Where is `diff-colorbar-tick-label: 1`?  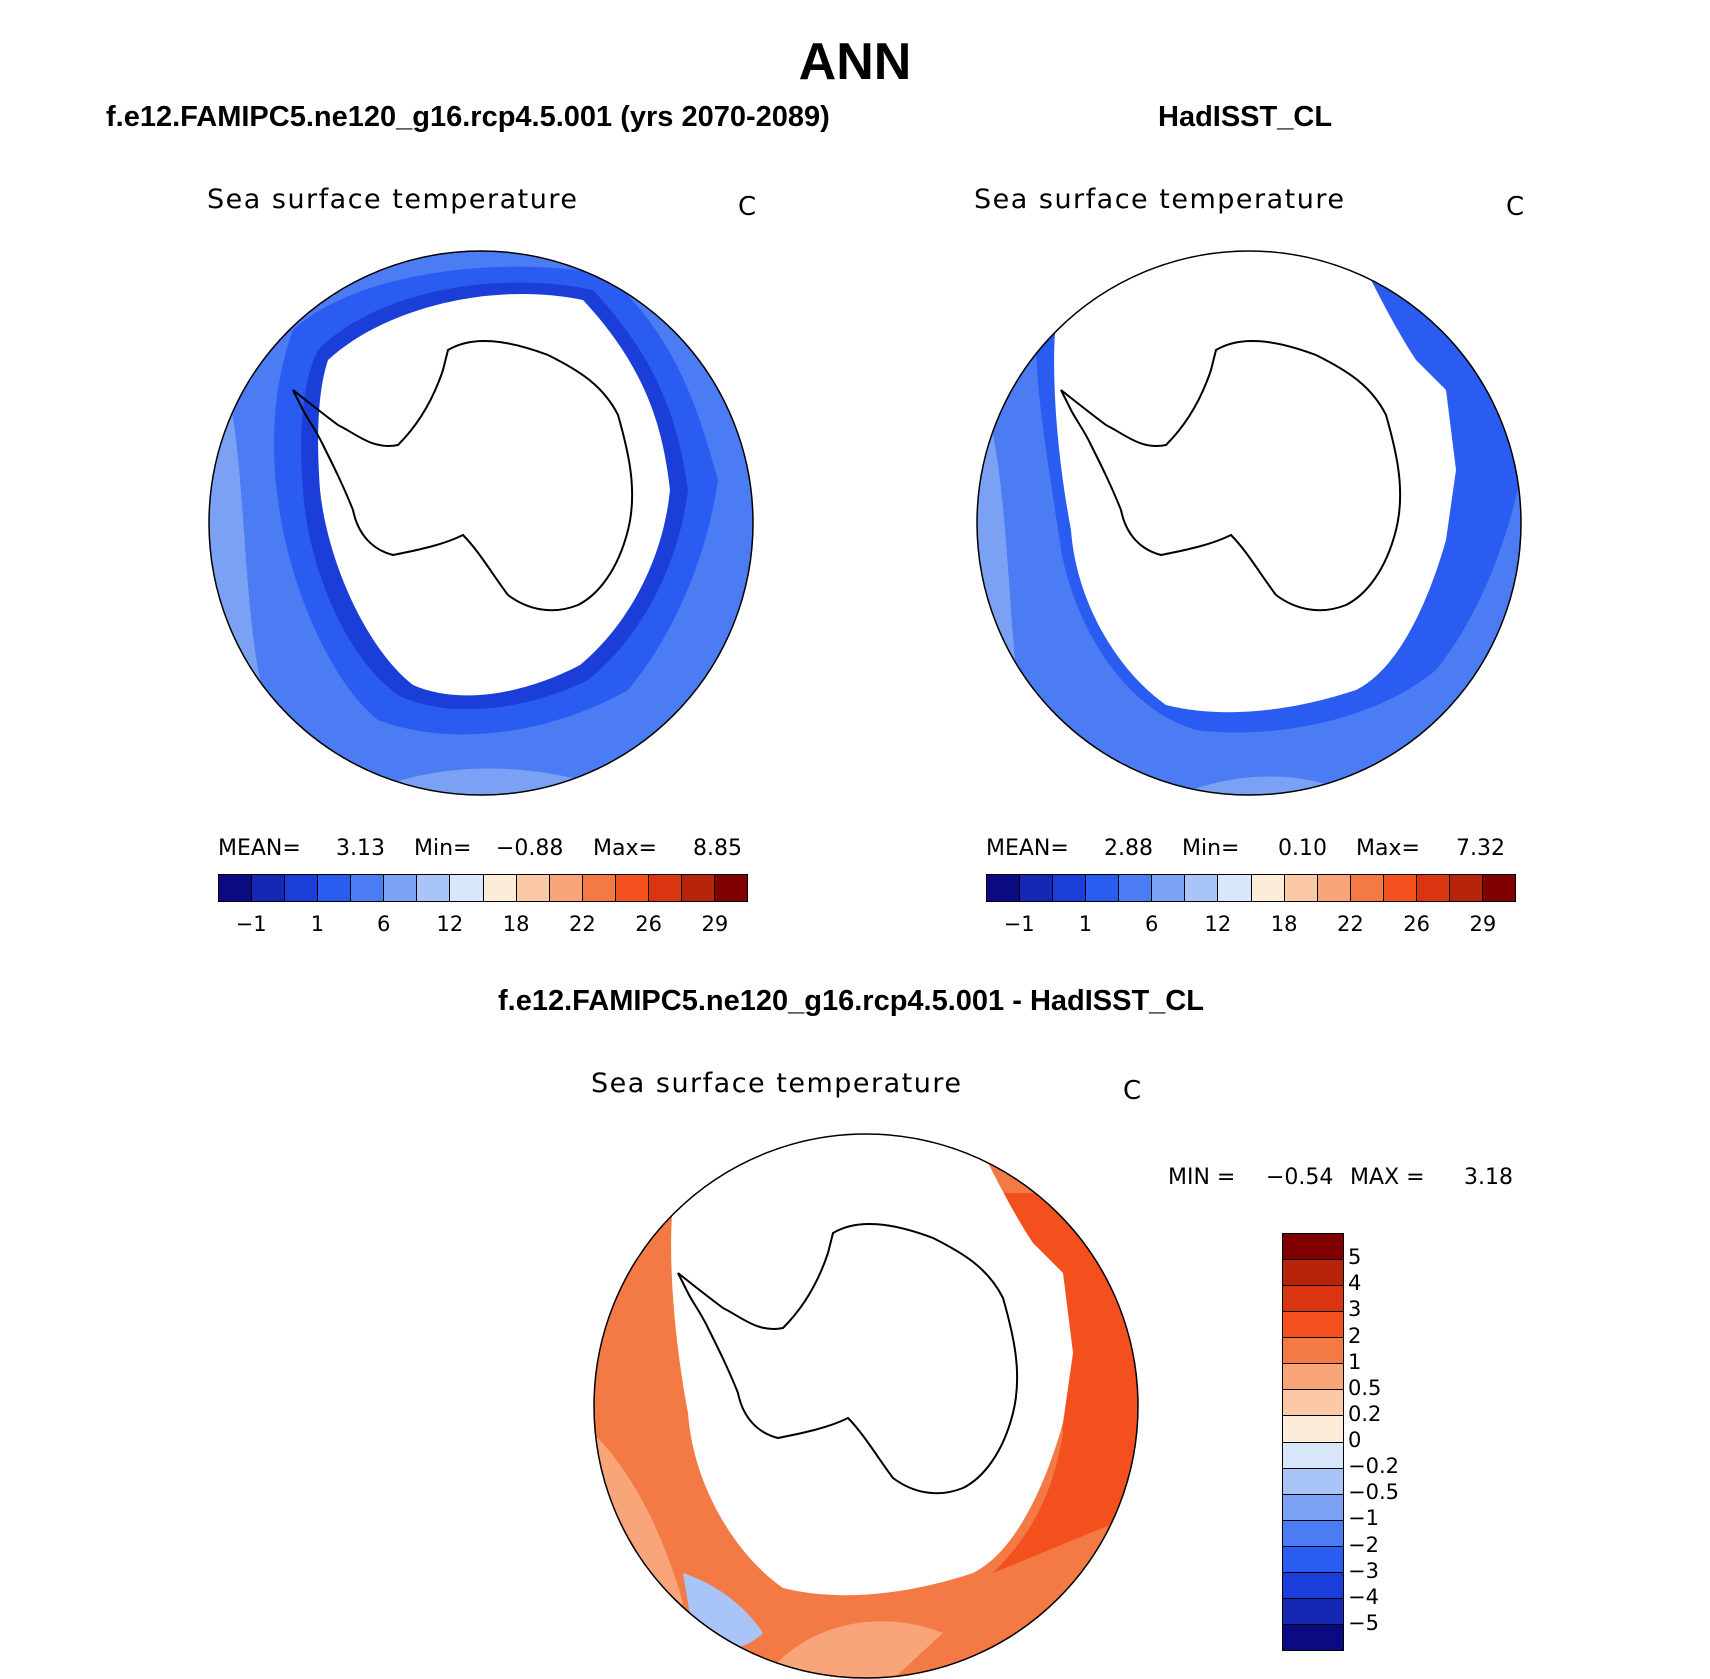 diff-colorbar-tick-label: 1 is located at coordinates (1355, 1361).